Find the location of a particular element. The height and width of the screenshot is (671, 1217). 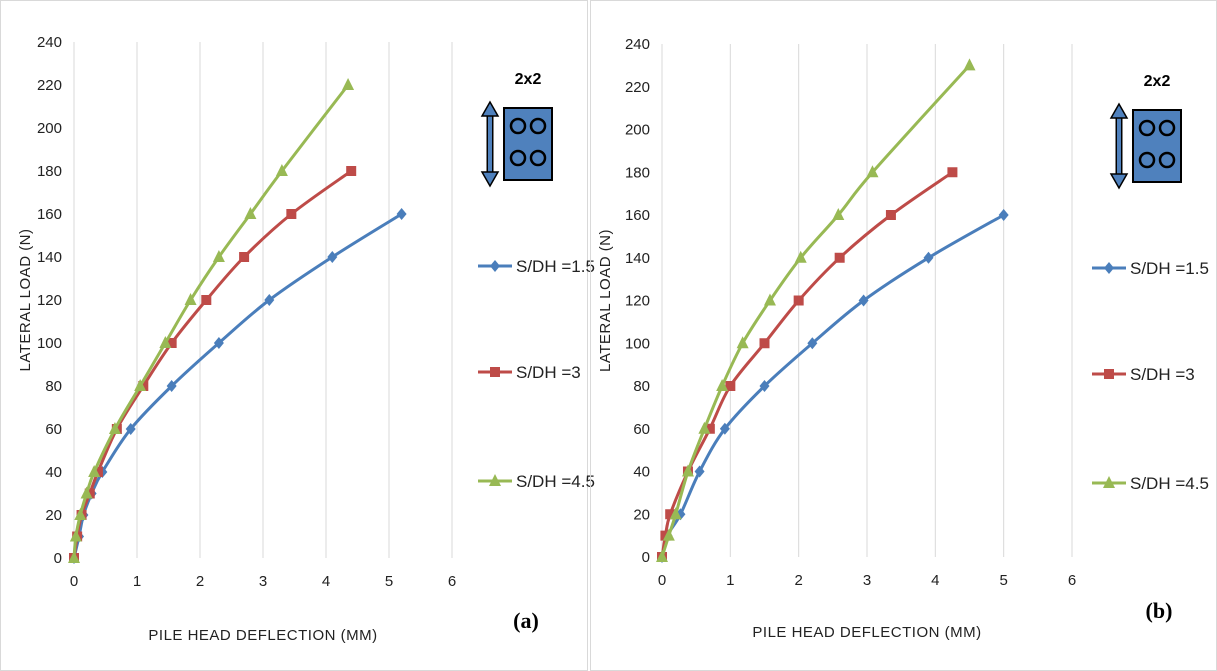

x-tick-label: 3 is located at coordinates (263, 581).